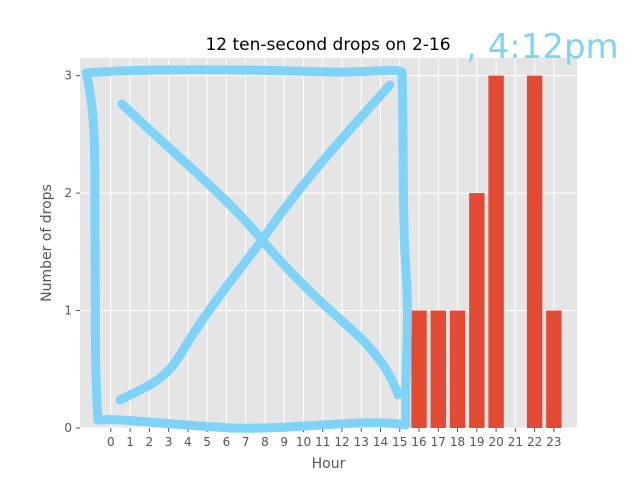 This screenshot has width=640, height=480. Describe the element at coordinates (495, 442) in the screenshot. I see `x-tick-label: 20` at that location.